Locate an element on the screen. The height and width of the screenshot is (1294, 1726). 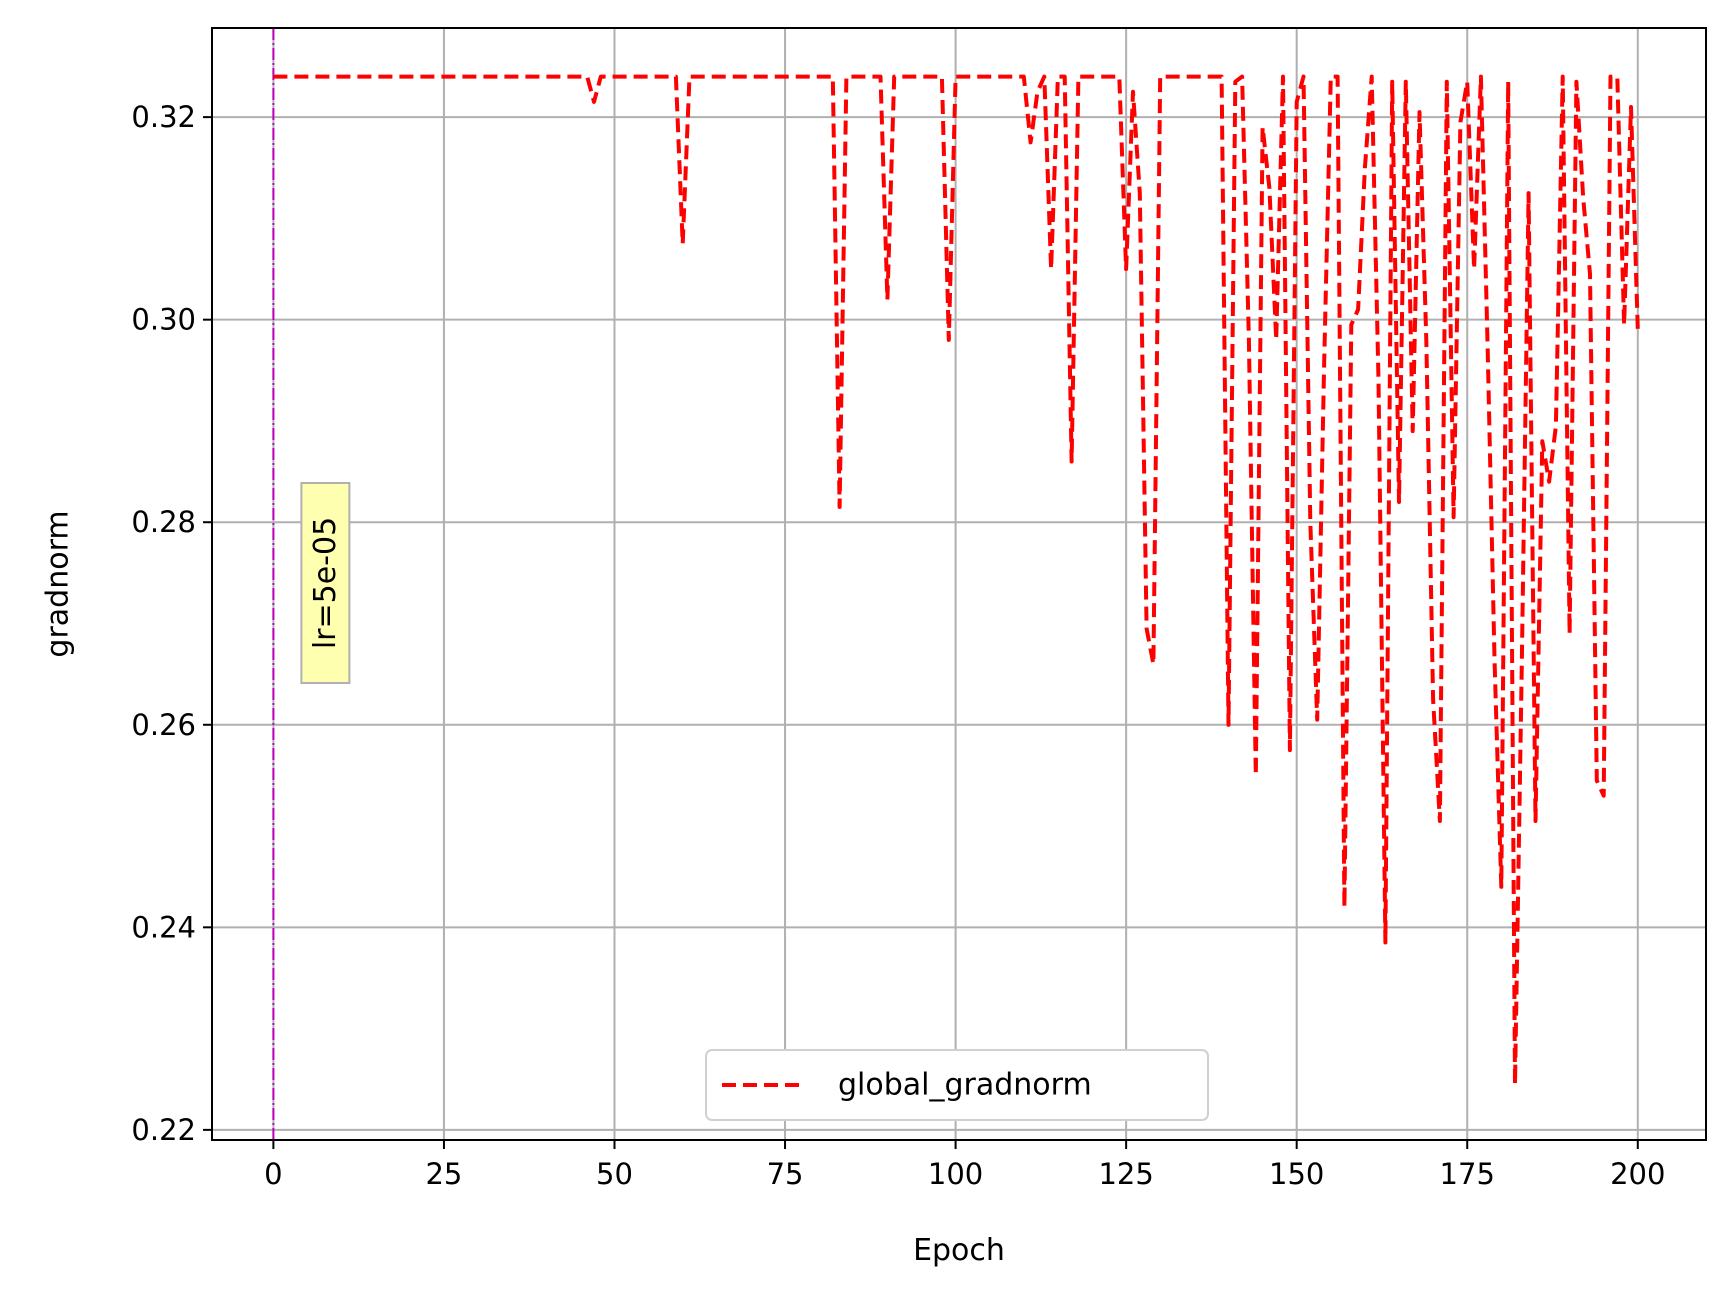
x-tick-label-4: 100 is located at coordinates (955, 1174).